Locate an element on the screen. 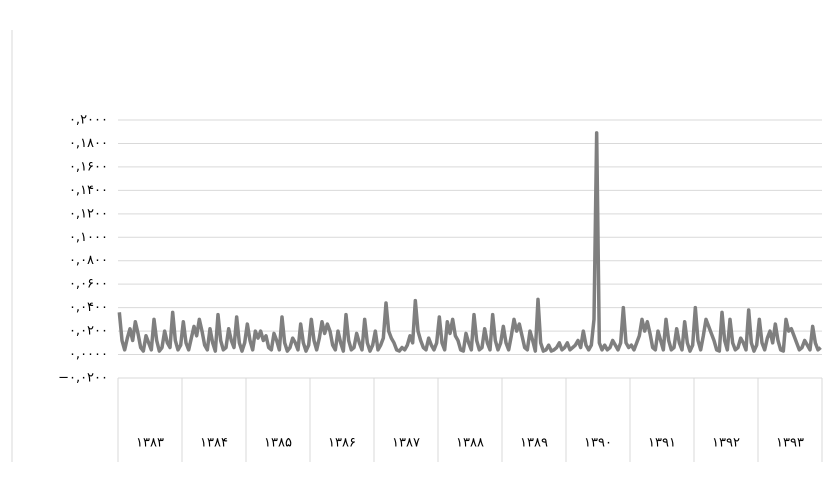 The image size is (840, 477). y-tick-label: ۰,۱۴۰۰ is located at coordinates (88, 190).